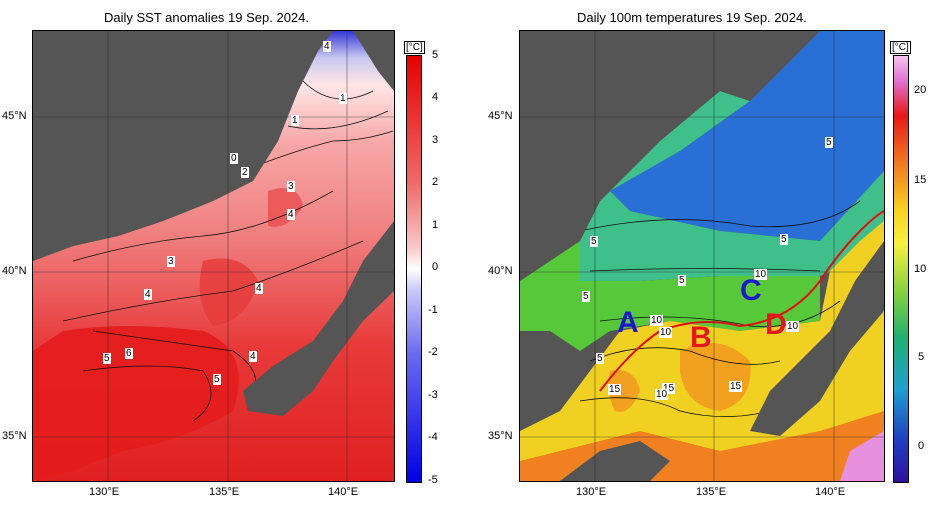 The image size is (933, 526). I want to click on colorbar-tick: 3, so click(435, 140).